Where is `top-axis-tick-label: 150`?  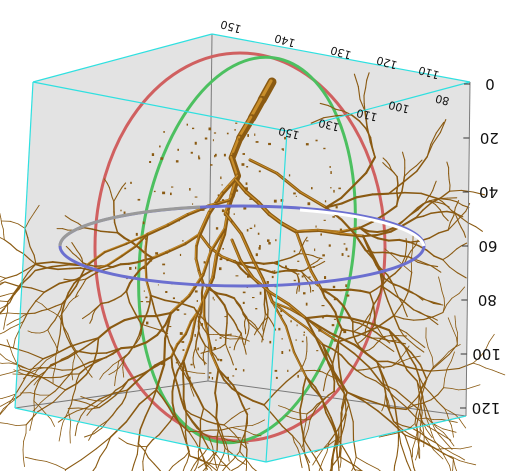
top-axis-tick-label: 150 is located at coordinates (231, 26).